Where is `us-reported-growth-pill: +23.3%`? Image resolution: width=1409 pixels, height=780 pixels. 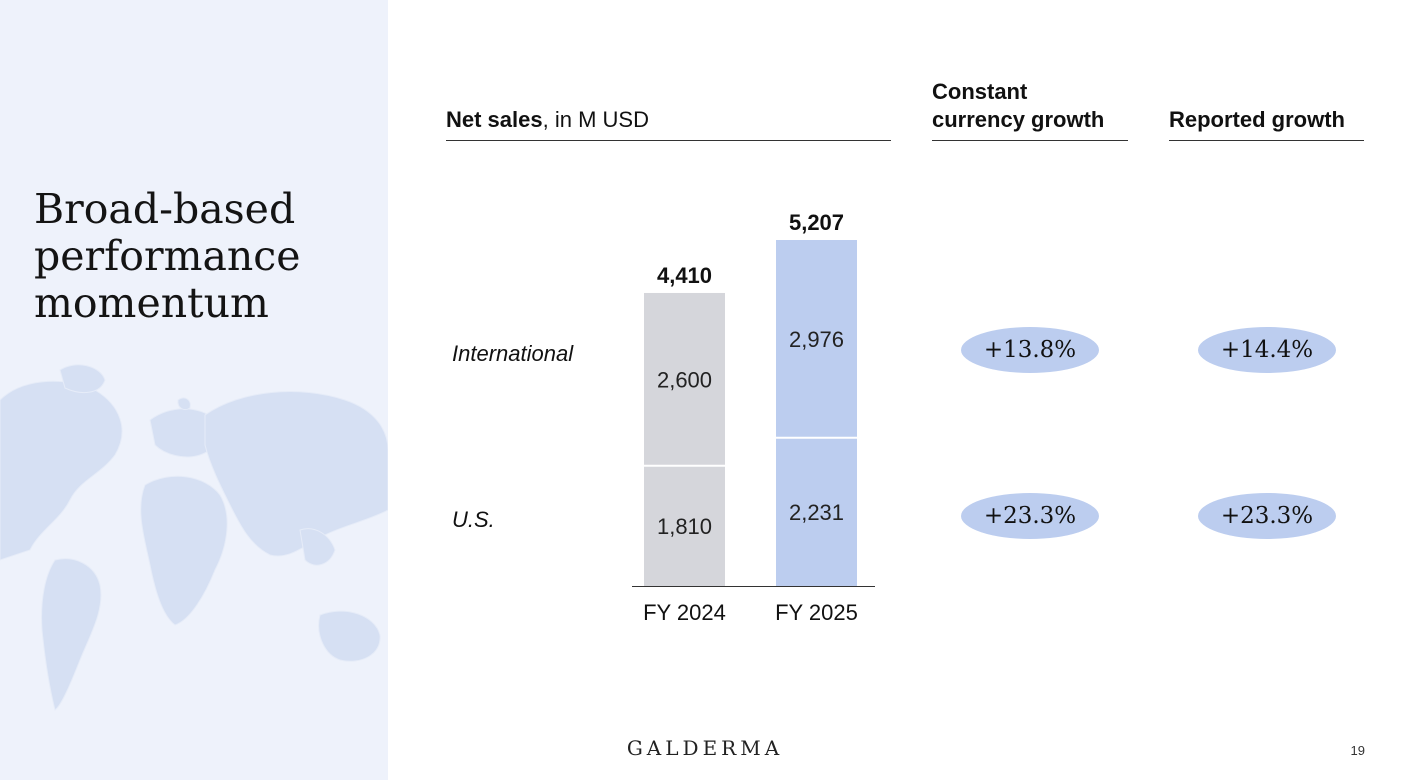 us-reported-growth-pill: +23.3% is located at coordinates (1267, 516).